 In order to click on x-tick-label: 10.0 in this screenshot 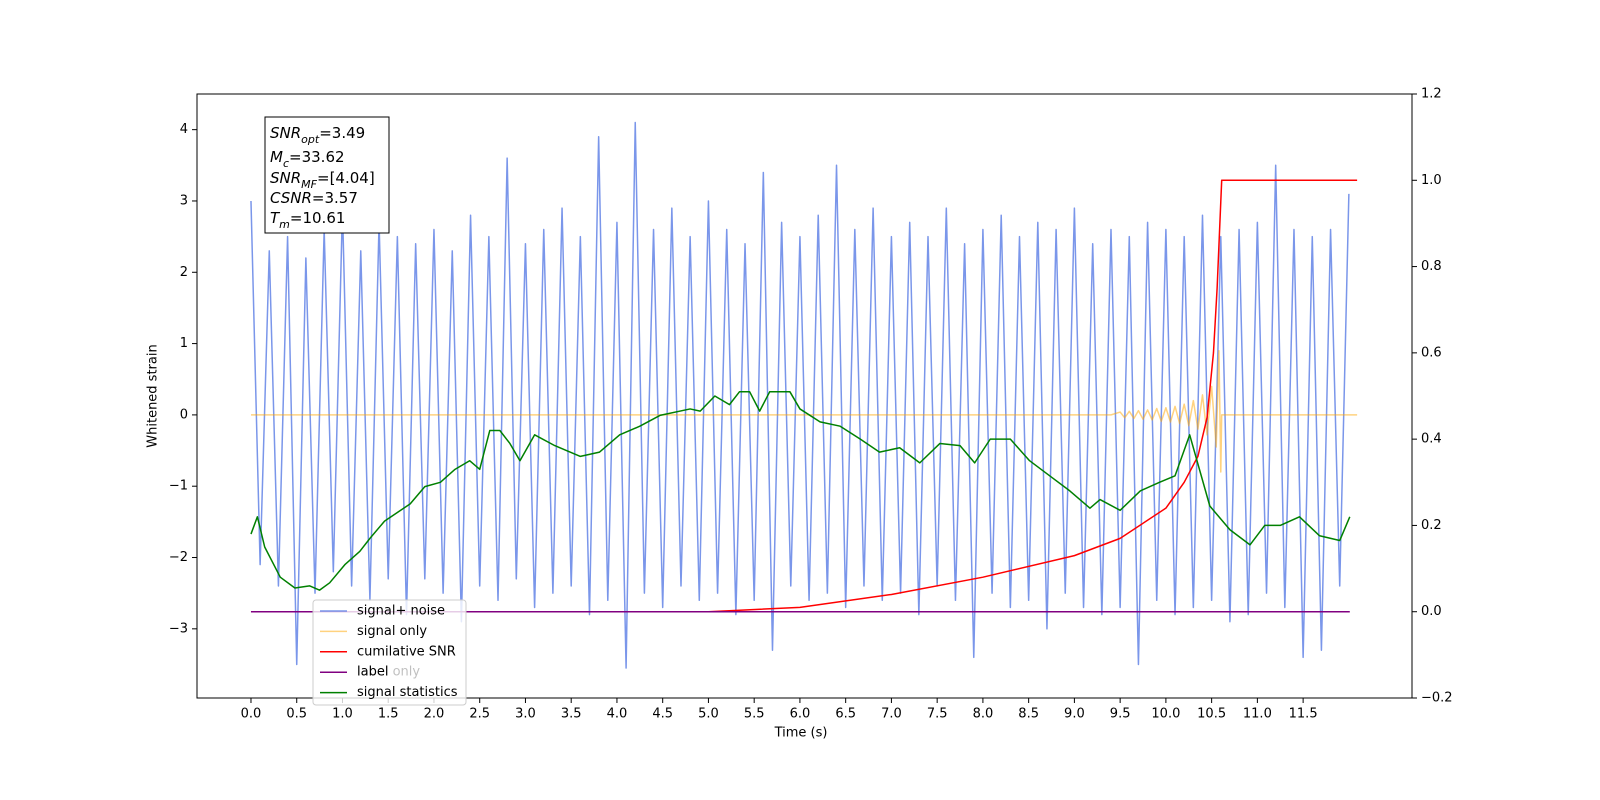, I will do `click(1165, 714)`.